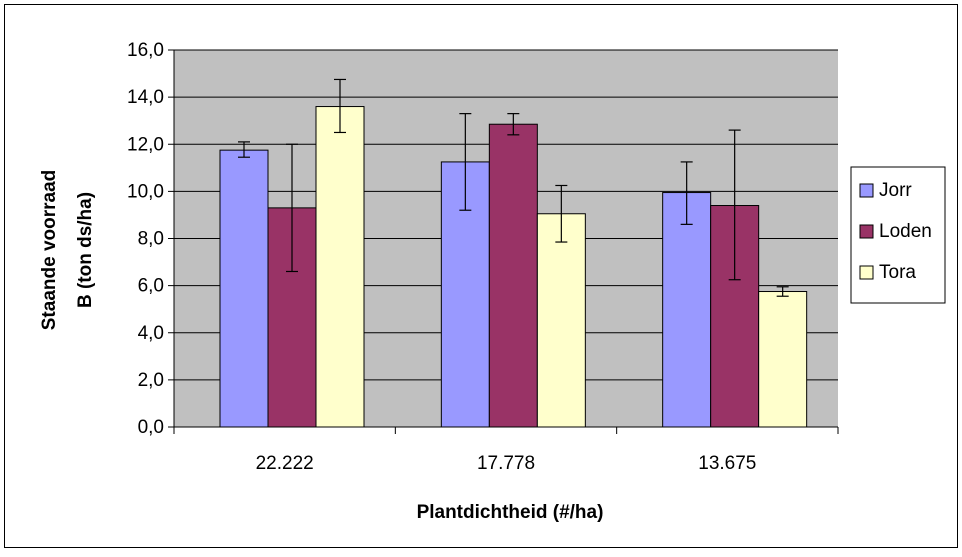 The image size is (962, 557). Describe the element at coordinates (151, 427) in the screenshot. I see `y-tick-label: 0,0` at that location.